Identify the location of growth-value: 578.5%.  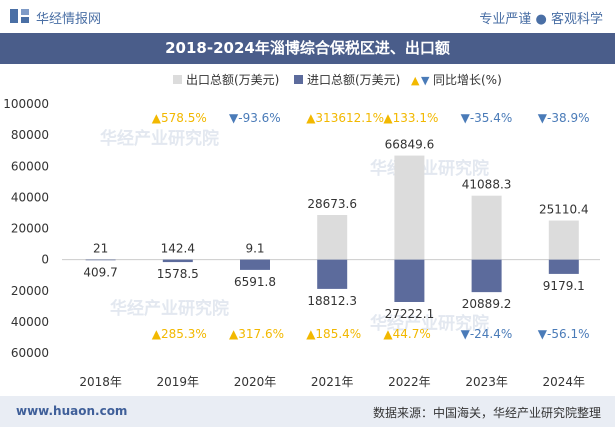
(184, 118).